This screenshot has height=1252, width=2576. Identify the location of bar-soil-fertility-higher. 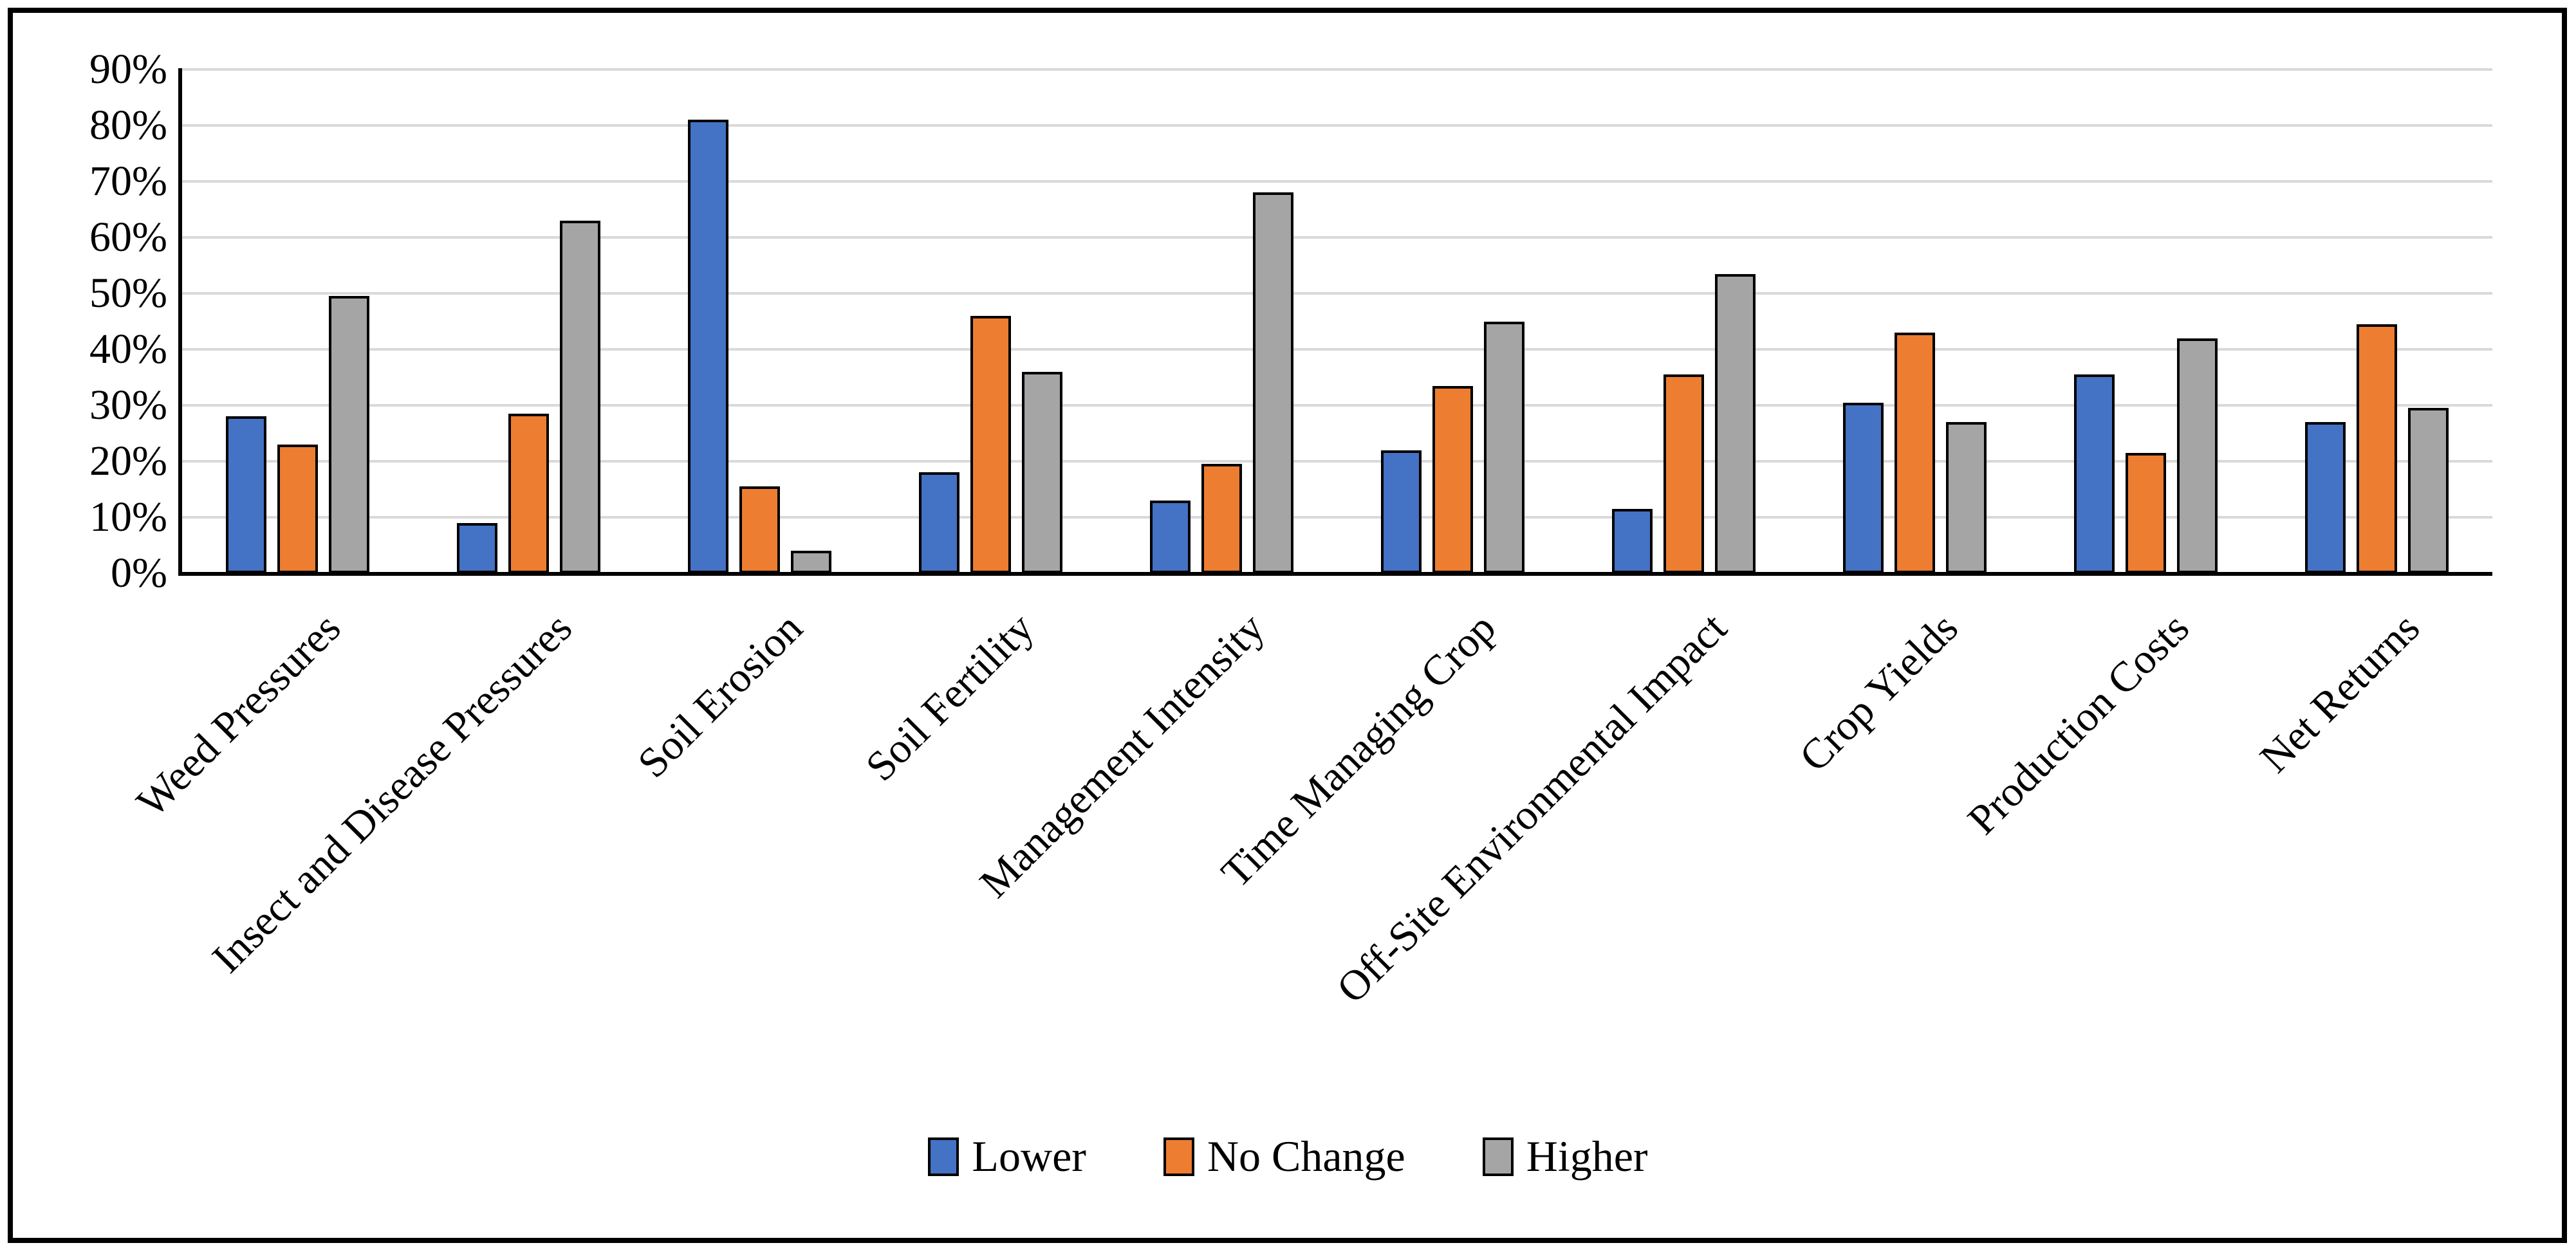
(1042, 472).